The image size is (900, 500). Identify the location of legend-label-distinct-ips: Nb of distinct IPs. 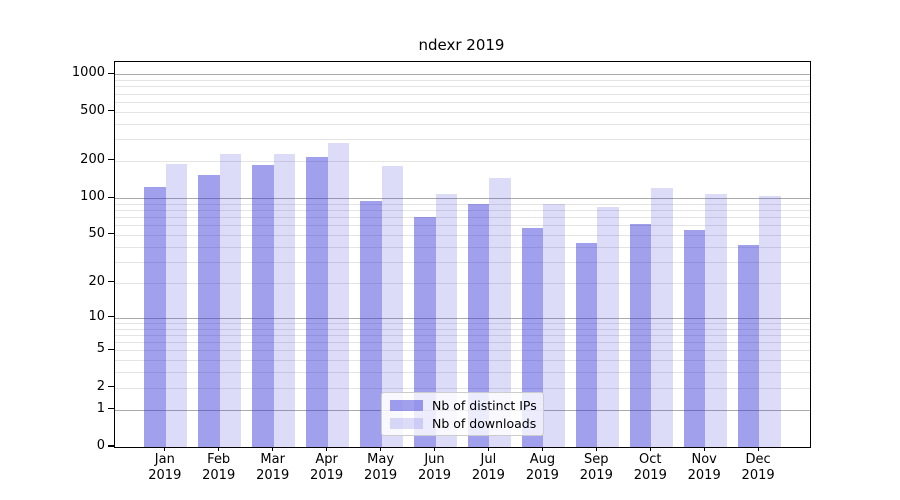
(484, 405).